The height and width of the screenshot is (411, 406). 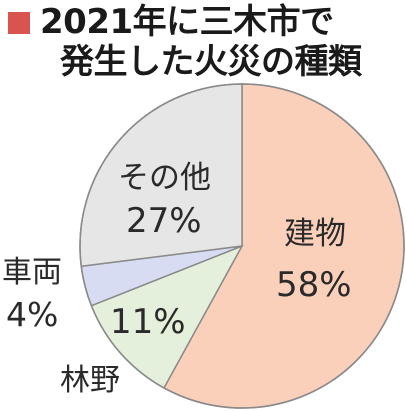 What do you see at coordinates (187, 22) in the screenshot?
I see `title-line-1: 2021年に三木市で` at bounding box center [187, 22].